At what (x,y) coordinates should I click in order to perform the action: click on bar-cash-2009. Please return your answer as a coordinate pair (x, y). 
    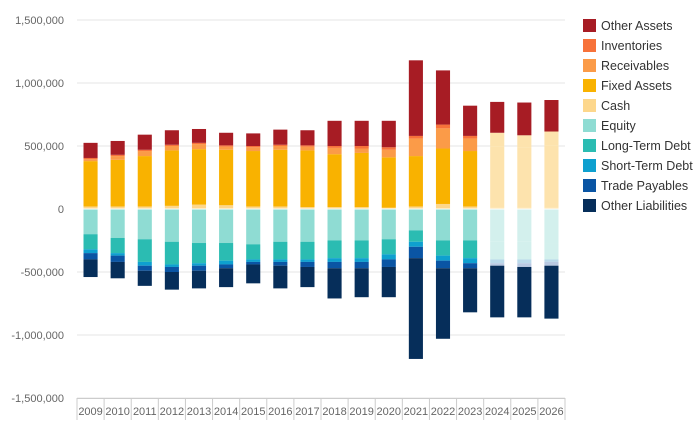
    Looking at the image, I should click on (90, 207).